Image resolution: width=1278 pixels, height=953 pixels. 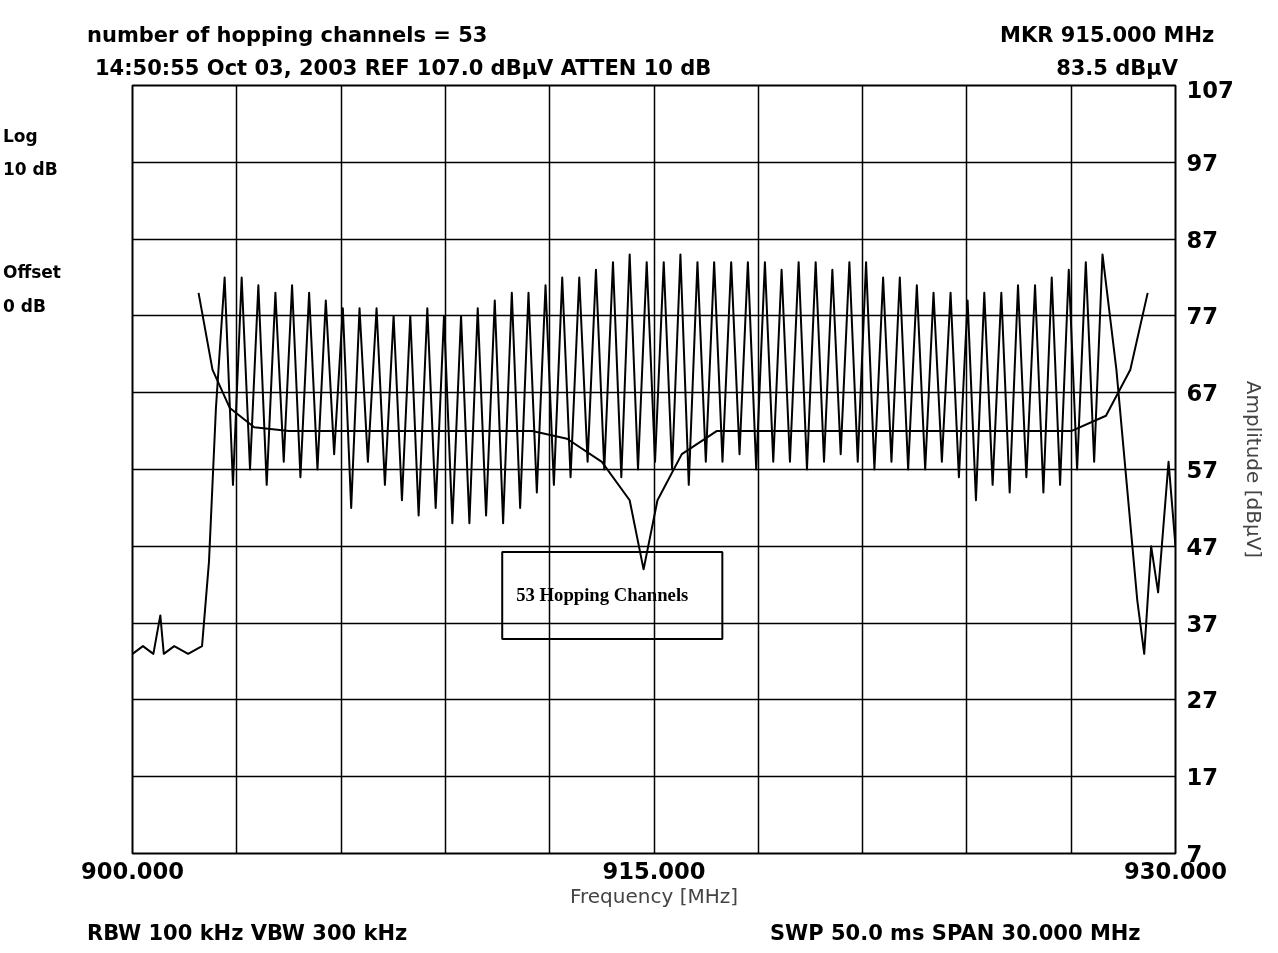 What do you see at coordinates (287, 35) in the screenshot?
I see `chart-title: number of hopping channels = 53` at bounding box center [287, 35].